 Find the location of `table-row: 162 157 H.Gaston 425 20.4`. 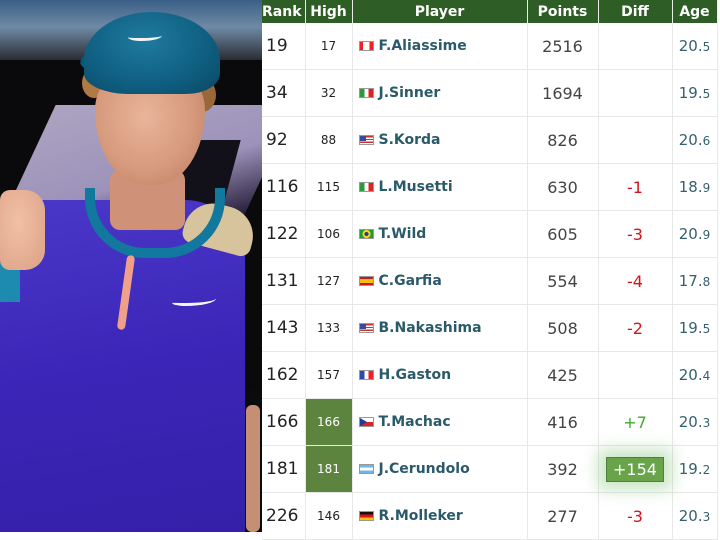

table-row: 162 157 H.Gaston 425 20.4 is located at coordinates (490, 375).